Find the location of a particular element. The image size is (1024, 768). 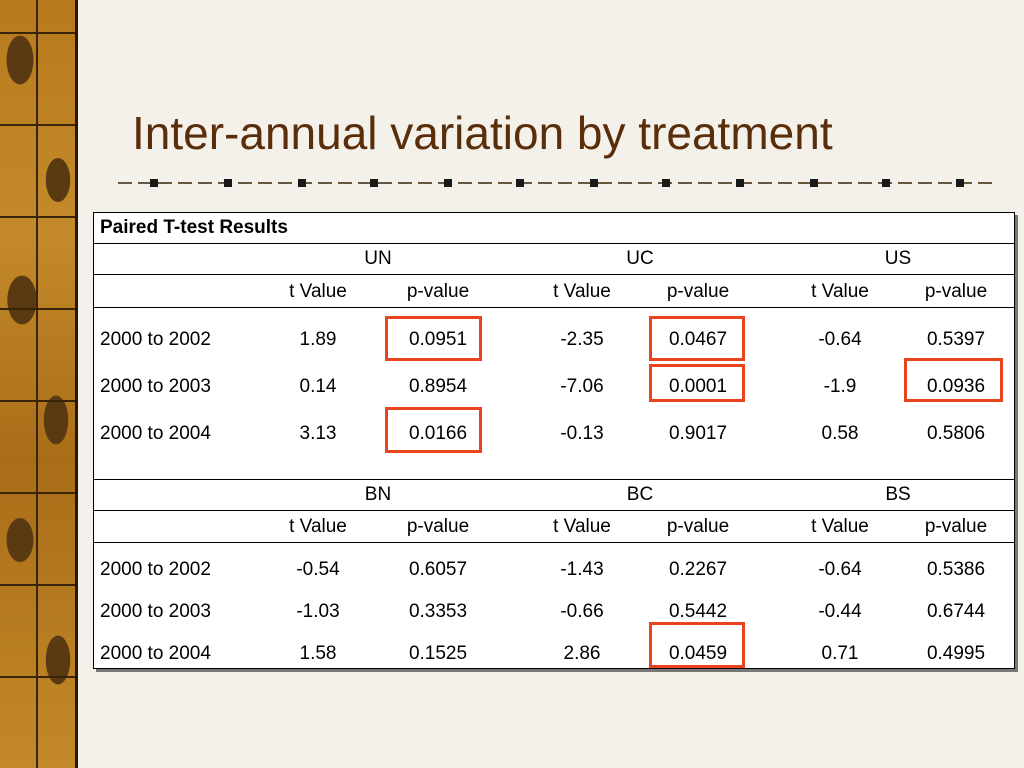

p-value-cell: 0.9017 is located at coordinates (698, 433).